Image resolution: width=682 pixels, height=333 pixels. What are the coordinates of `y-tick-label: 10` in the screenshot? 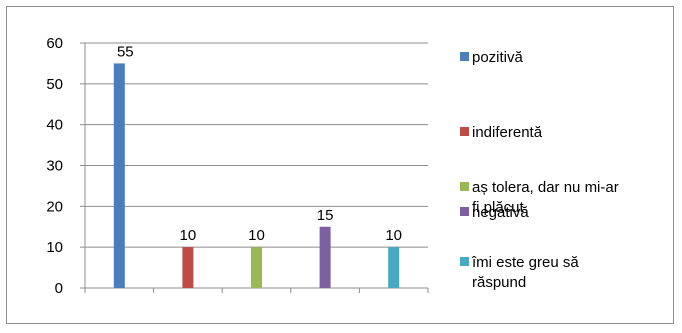 It's located at (54, 247).